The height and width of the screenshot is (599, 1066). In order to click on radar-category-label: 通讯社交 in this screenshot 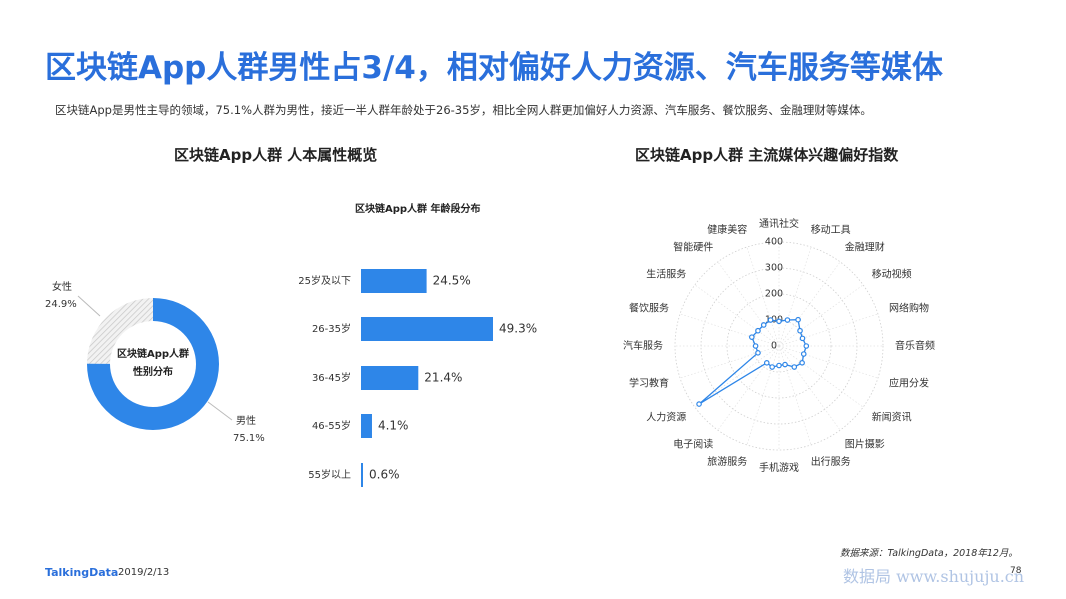, I will do `click(779, 223)`.